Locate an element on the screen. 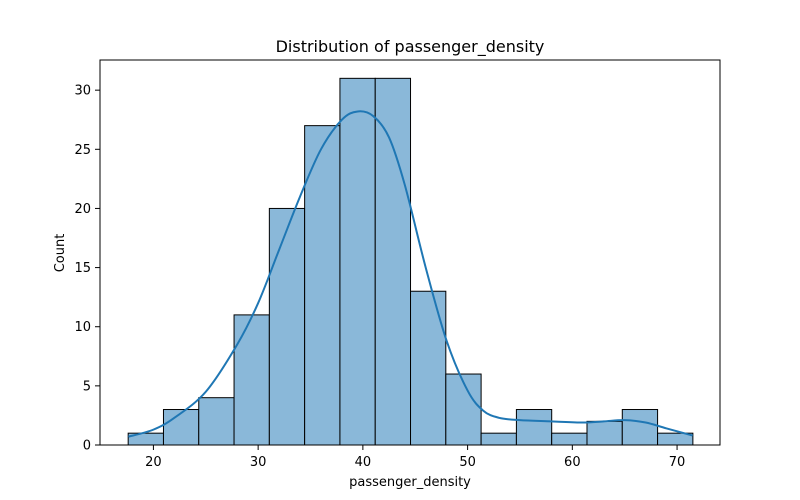 The height and width of the screenshot is (500, 800). y-tick-label: 15 is located at coordinates (82, 268).